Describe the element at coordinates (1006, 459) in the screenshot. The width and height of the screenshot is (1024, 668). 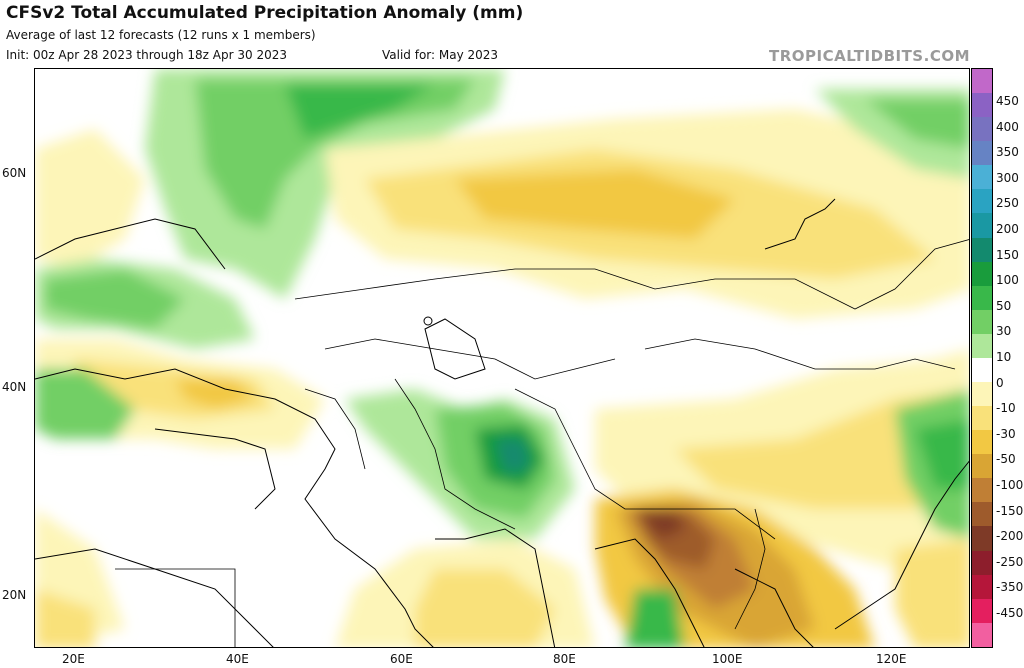
I see `colorbar-tick-label: -50` at that location.